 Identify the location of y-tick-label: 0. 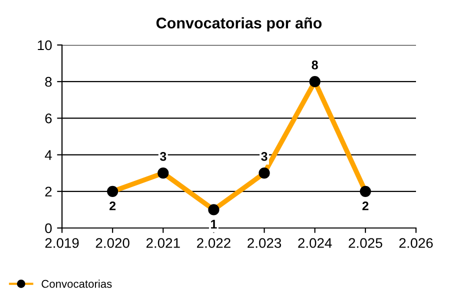
(48, 228).